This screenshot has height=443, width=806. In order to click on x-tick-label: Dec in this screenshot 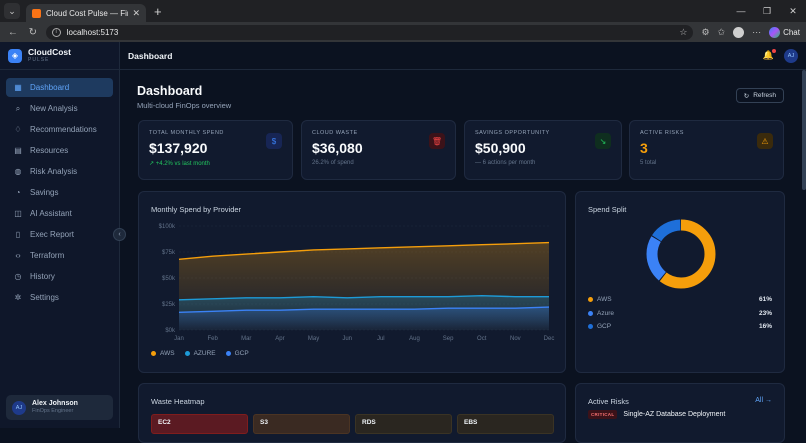, I will do `click(549, 339)`.